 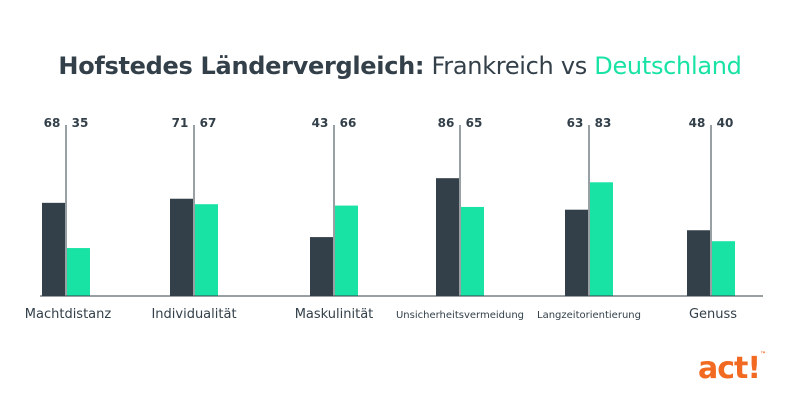 I want to click on bar-deutschland-unsicherheitsvermeidung, so click(x=472, y=251).